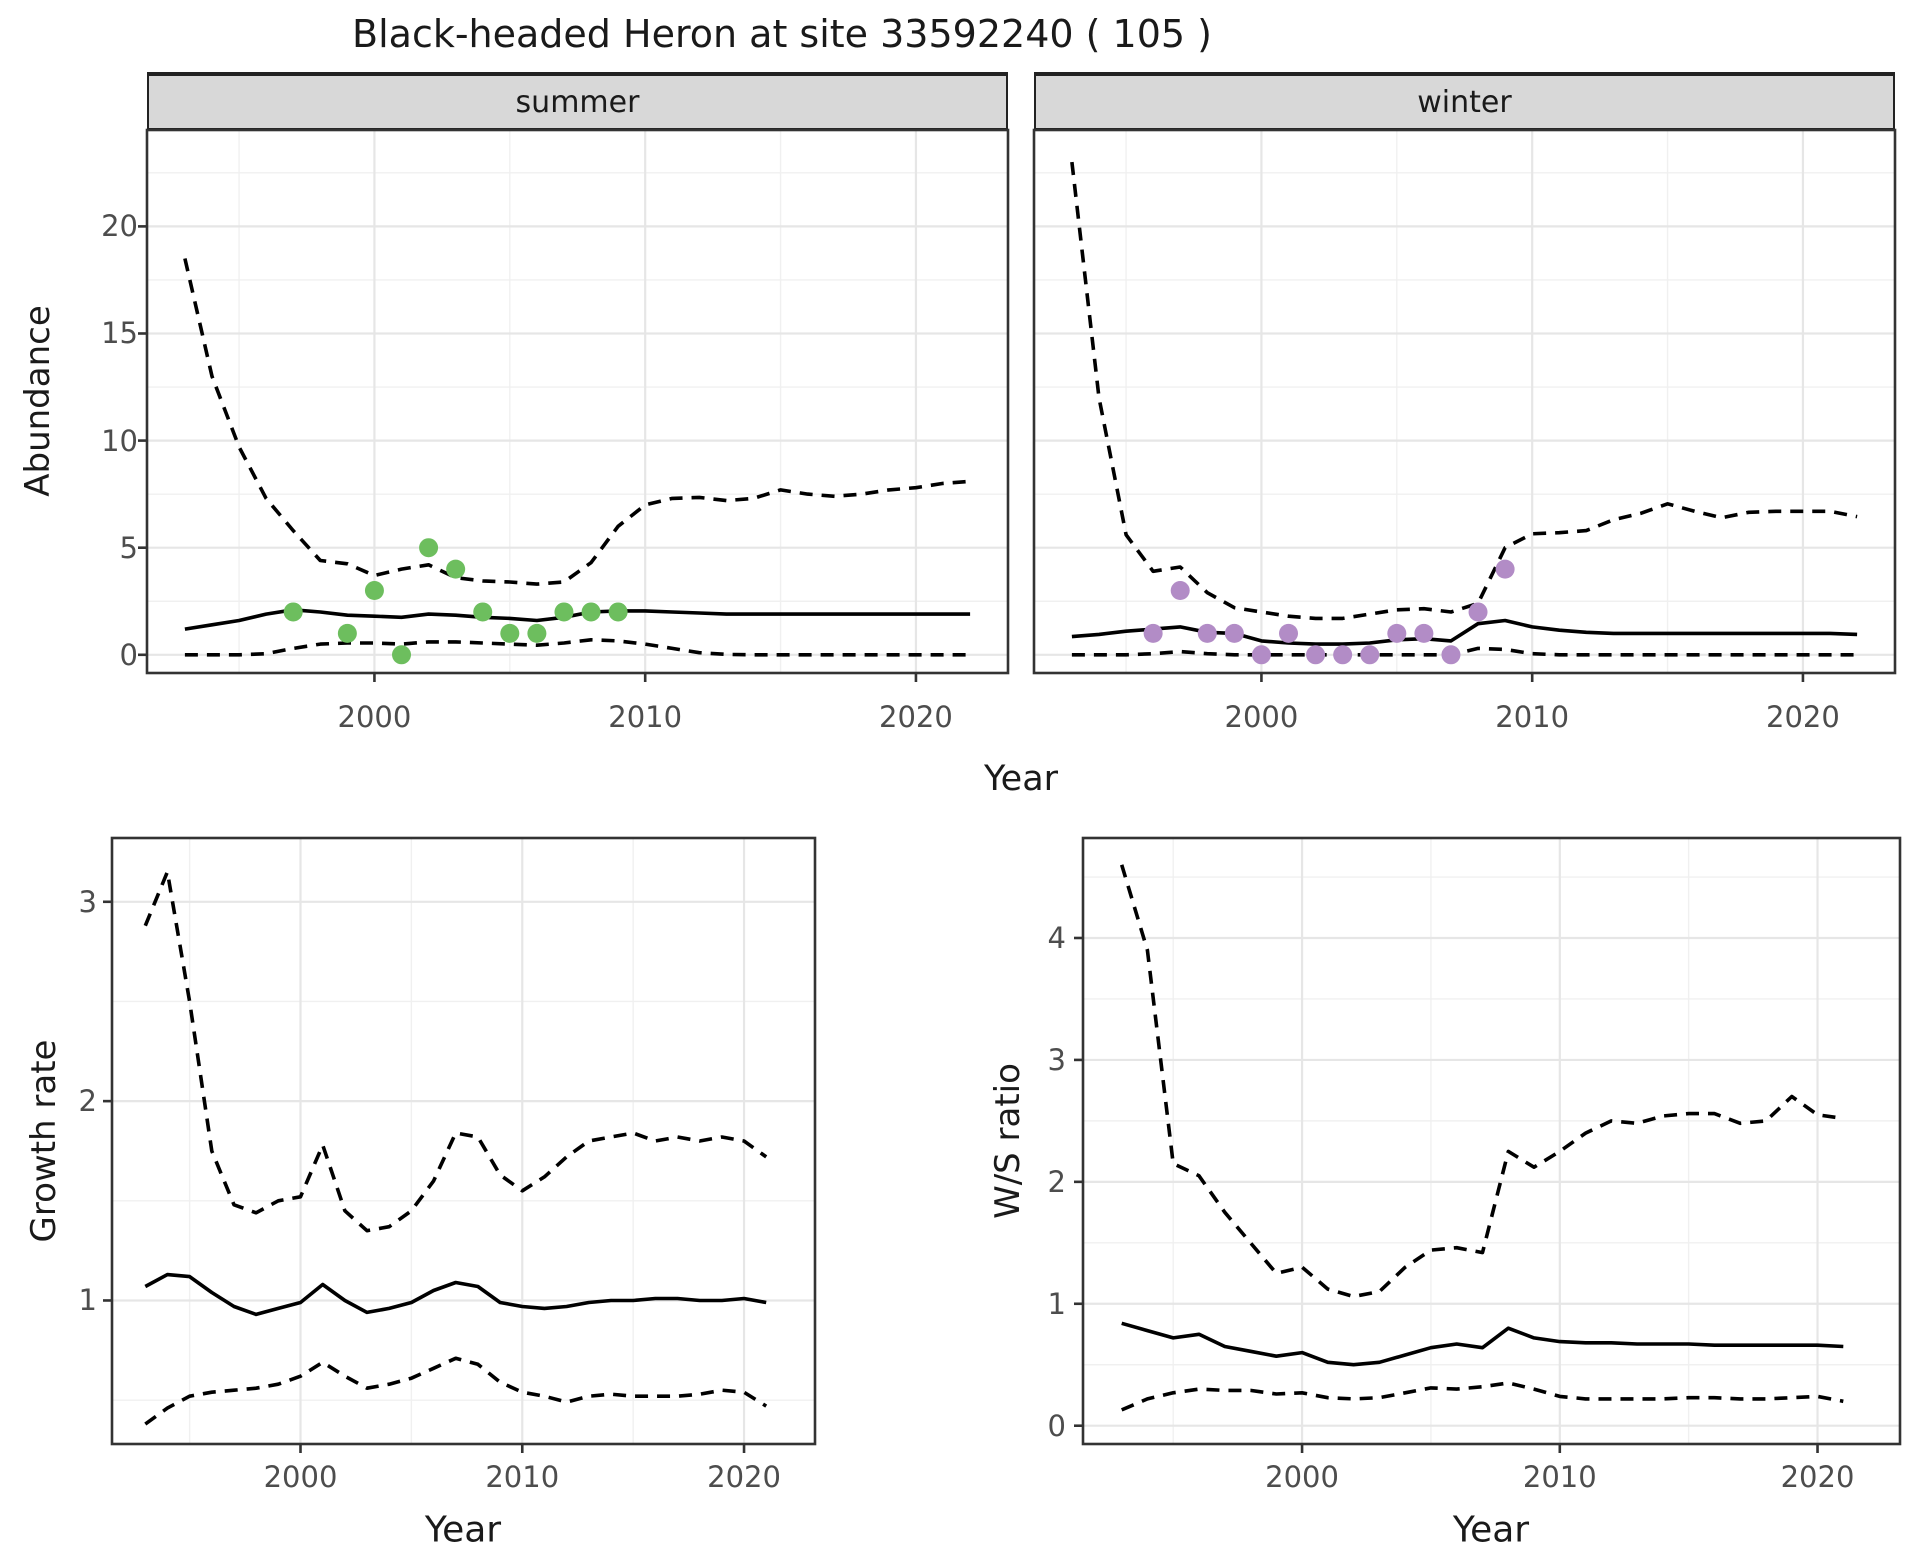 The image size is (1920, 1560). What do you see at coordinates (38, 401) in the screenshot?
I see `abundance-axis-title: Abundance` at bounding box center [38, 401].